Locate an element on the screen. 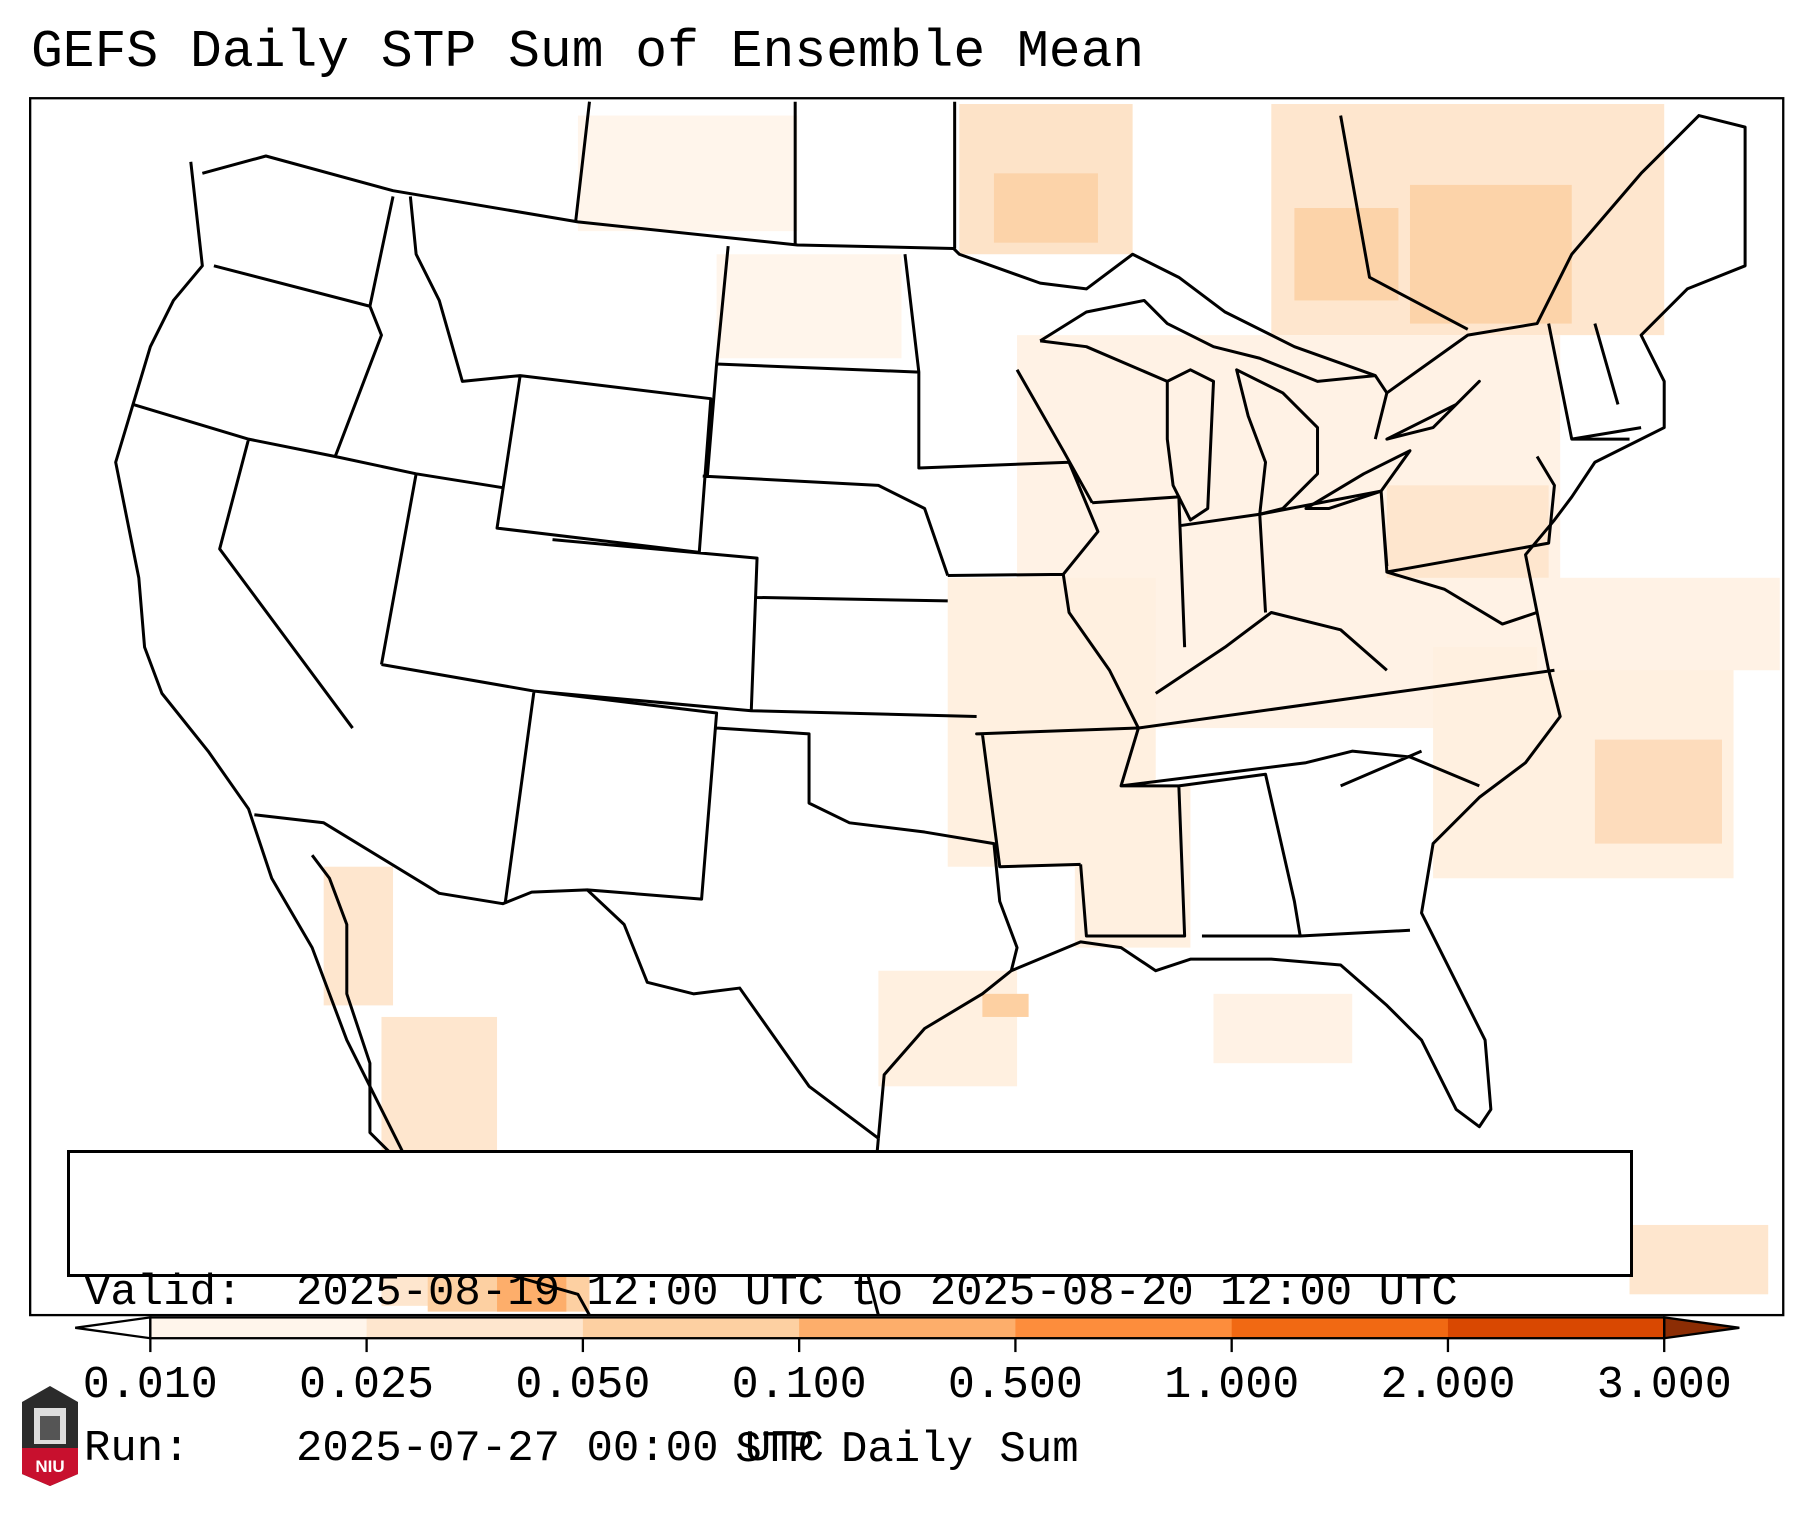  colorbar-over-extend is located at coordinates (1701, 1328).